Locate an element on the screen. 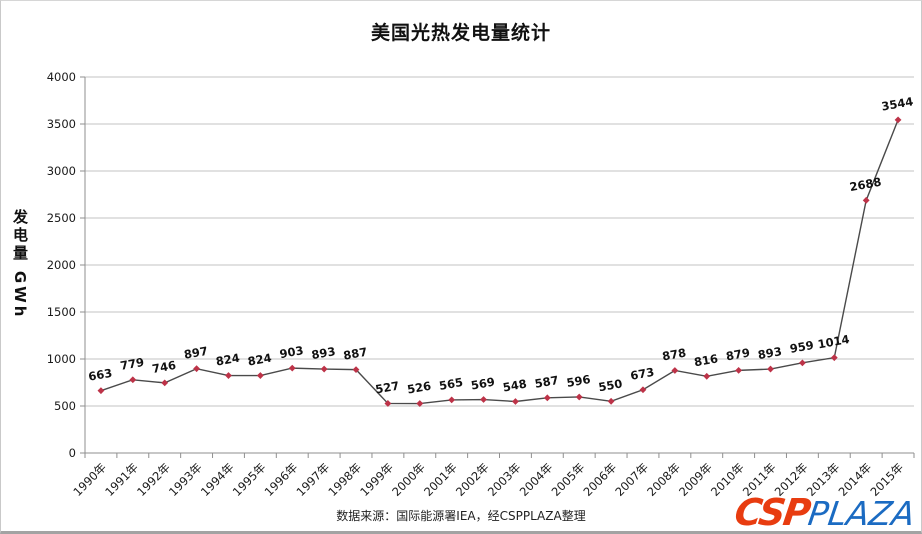  data-point-label: 879 is located at coordinates (738, 354).